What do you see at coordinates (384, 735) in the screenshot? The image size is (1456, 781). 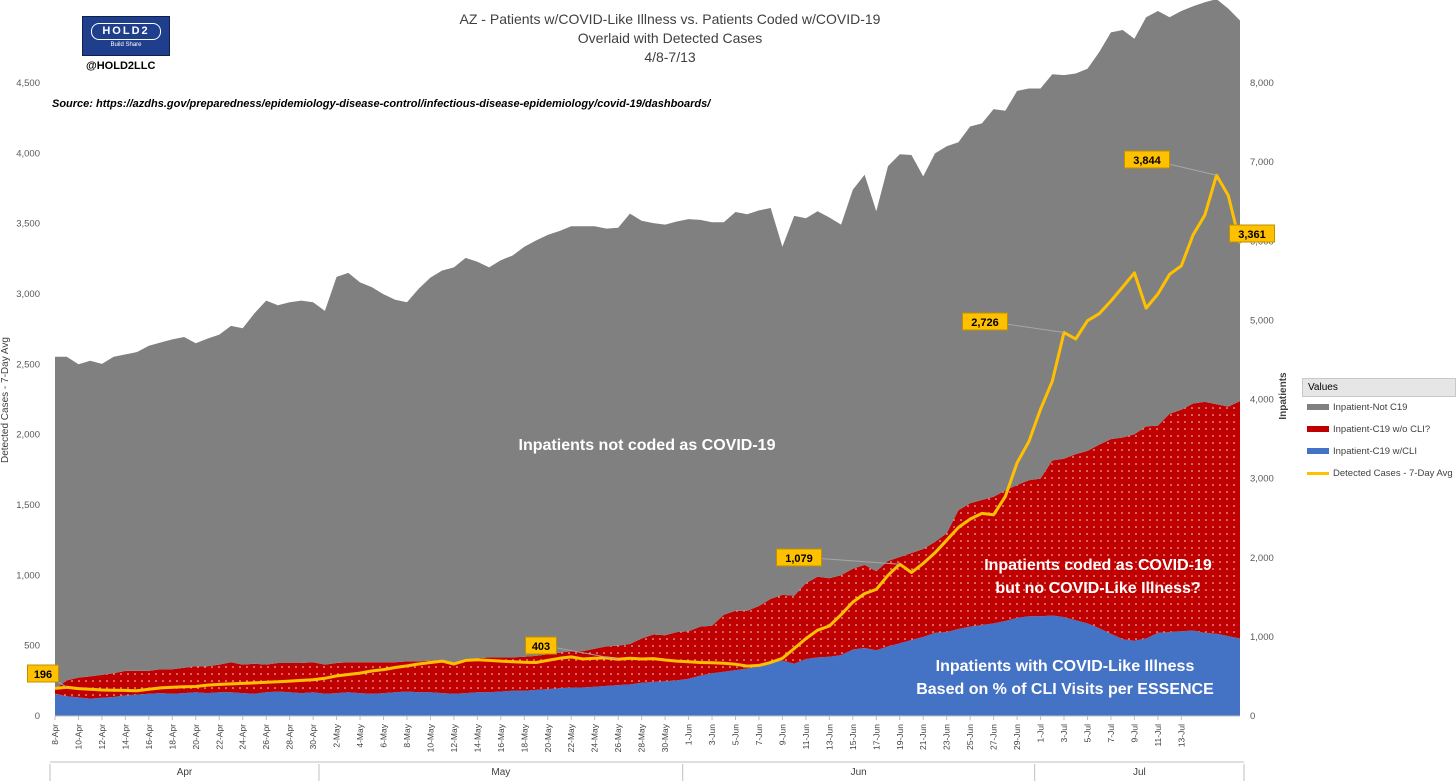 I see `x-tick-label: 6-May` at bounding box center [384, 735].